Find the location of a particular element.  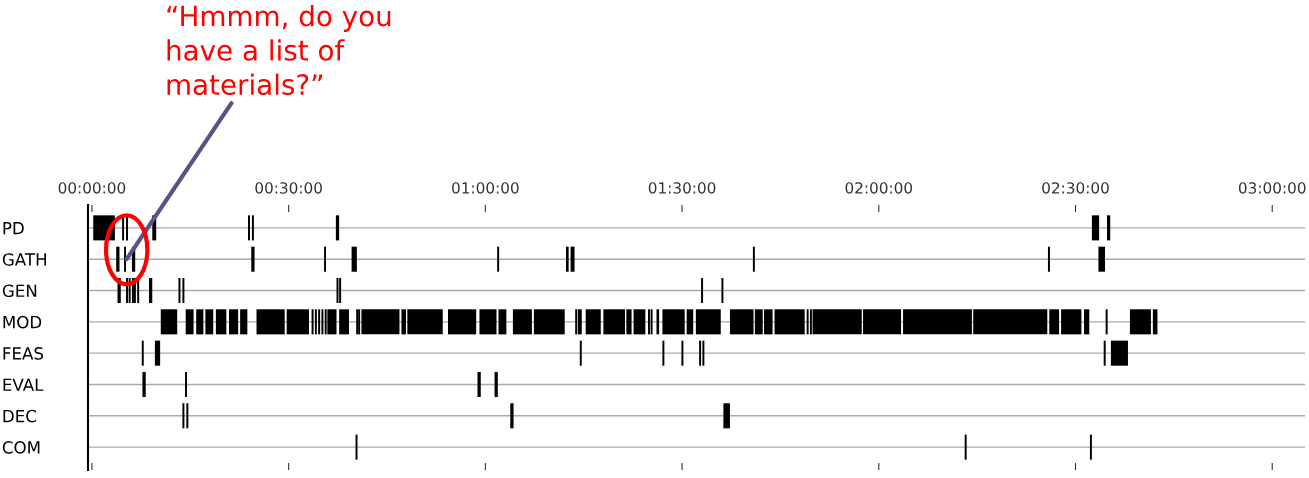

y-tick-label: PD is located at coordinates (13, 228).